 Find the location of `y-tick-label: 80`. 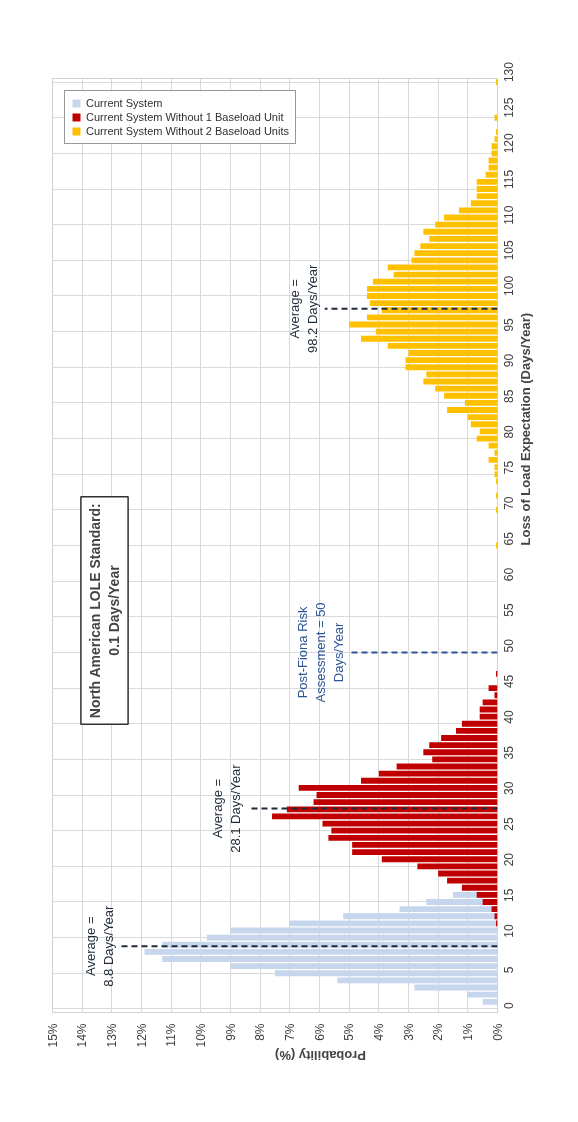

y-tick-label: 80 is located at coordinates (509, 431).